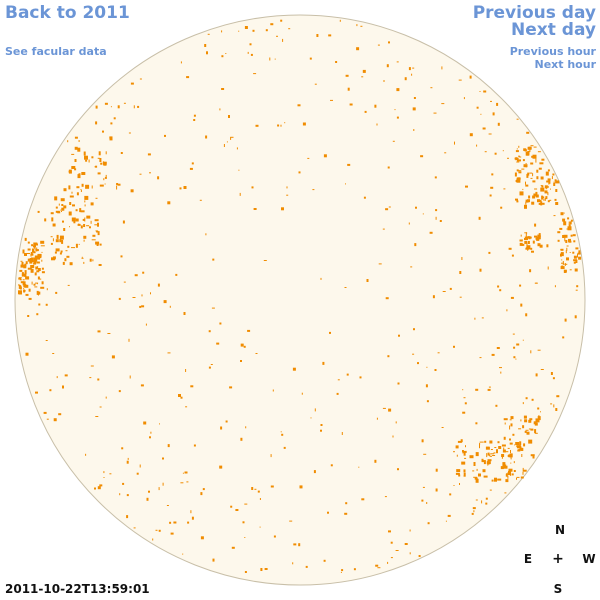  I want to click on compass-center-icon: +, so click(558, 559).